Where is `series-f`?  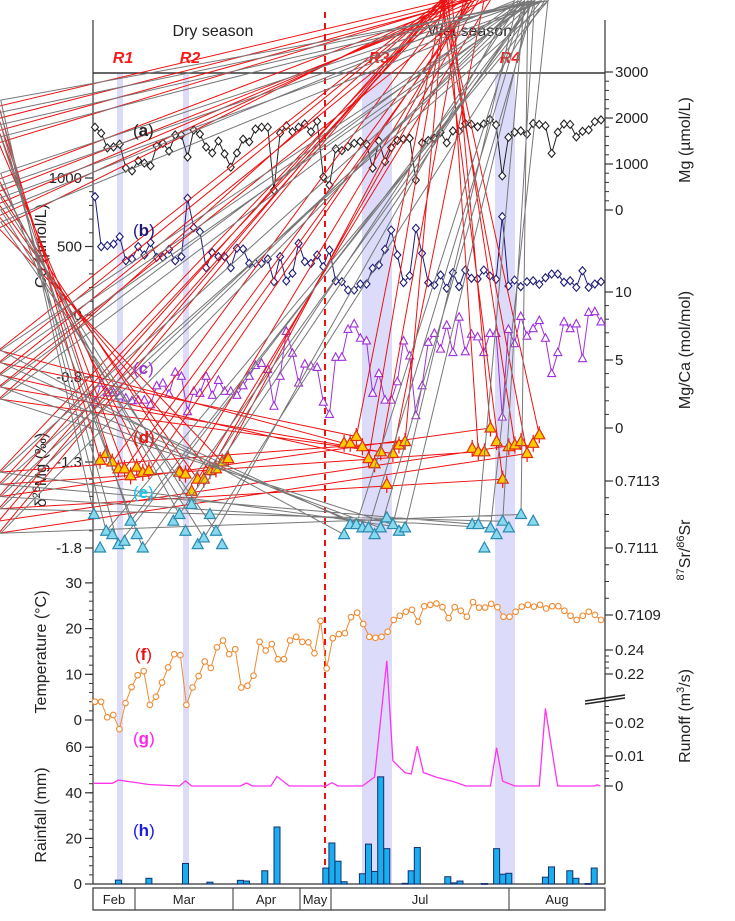 series-f is located at coordinates (348, 665).